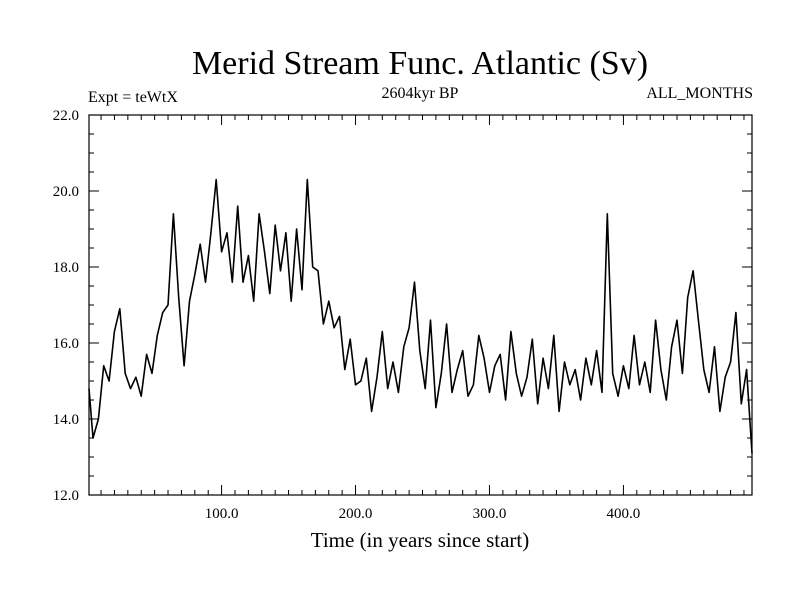  I want to click on x-tick-label: 100.0, so click(222, 514).